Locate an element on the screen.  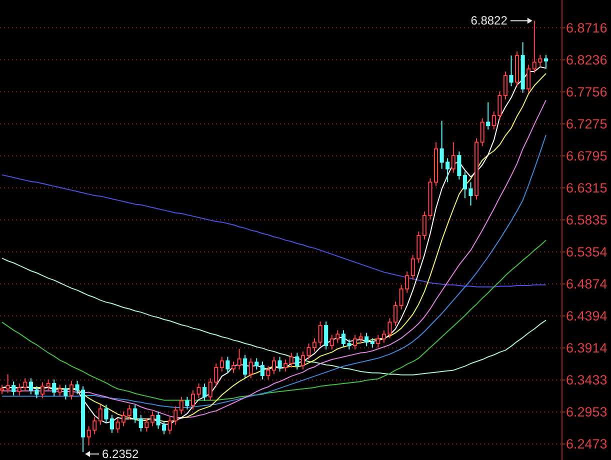
y-tick-label: 6.8716 is located at coordinates (587, 28).